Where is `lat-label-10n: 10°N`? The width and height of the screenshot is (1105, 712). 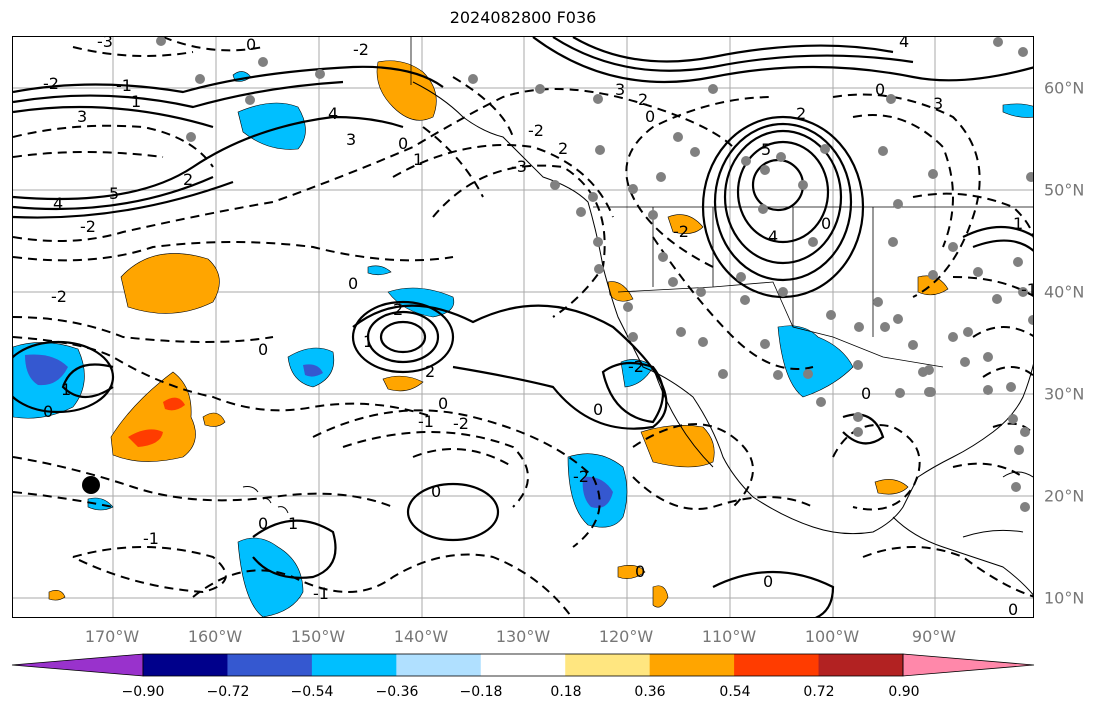
lat-label-10n: 10°N is located at coordinates (1064, 598).